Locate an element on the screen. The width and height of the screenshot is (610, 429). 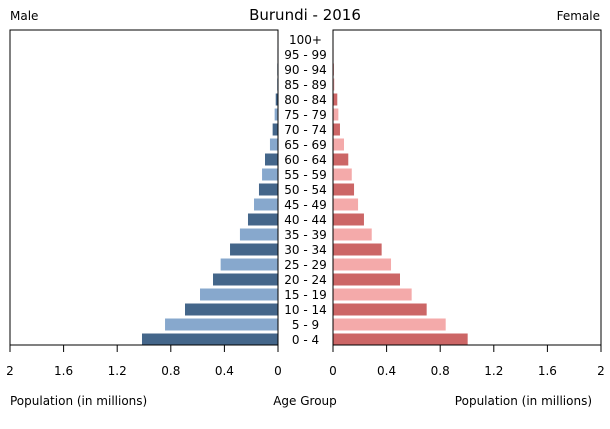
age-group-label: 30 - 34 is located at coordinates (305, 250).